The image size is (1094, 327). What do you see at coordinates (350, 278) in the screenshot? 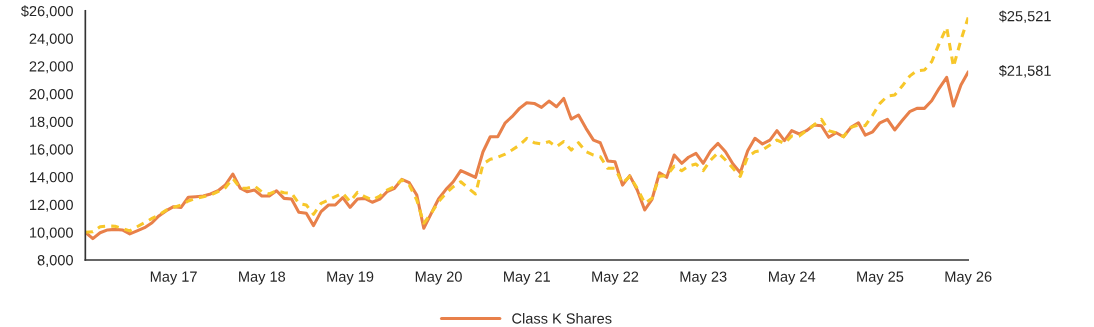
I see `x-tick-label: May 19` at bounding box center [350, 278].